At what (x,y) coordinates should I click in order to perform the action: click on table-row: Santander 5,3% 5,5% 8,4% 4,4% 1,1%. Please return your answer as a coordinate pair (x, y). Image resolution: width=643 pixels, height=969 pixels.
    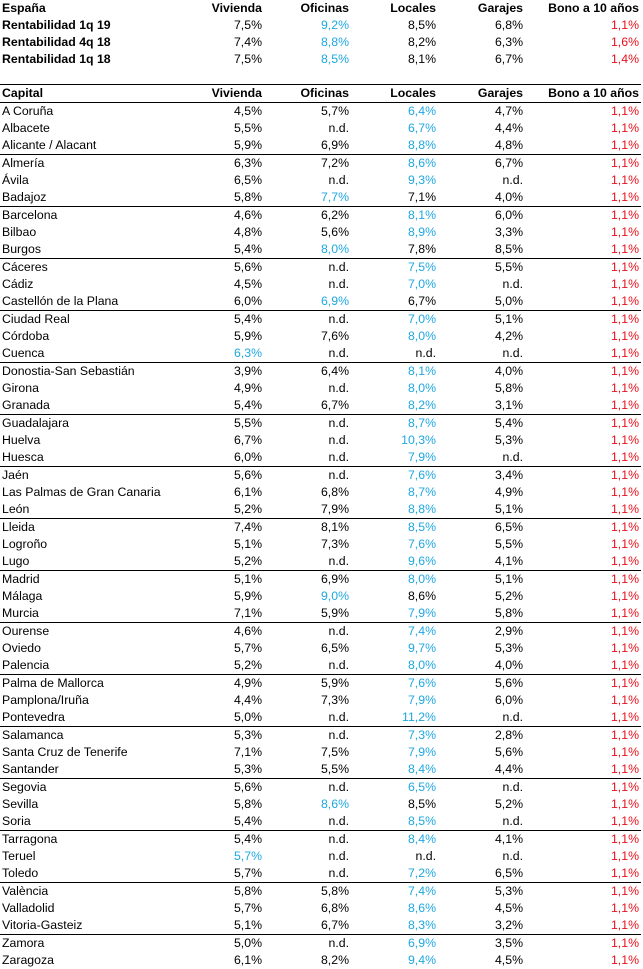
    Looking at the image, I should click on (320, 770).